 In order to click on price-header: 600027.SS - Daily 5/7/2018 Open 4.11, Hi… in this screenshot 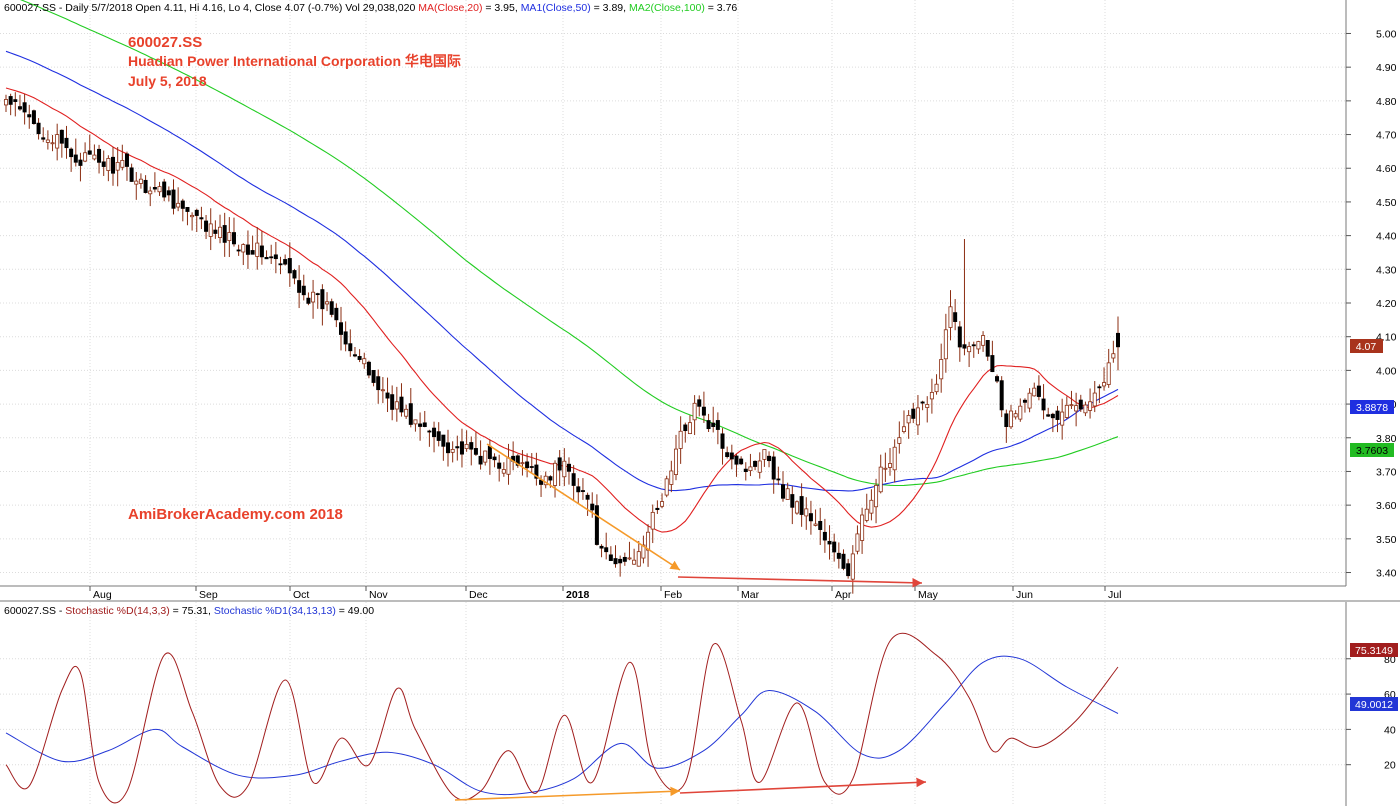, I will do `click(370, 8)`.